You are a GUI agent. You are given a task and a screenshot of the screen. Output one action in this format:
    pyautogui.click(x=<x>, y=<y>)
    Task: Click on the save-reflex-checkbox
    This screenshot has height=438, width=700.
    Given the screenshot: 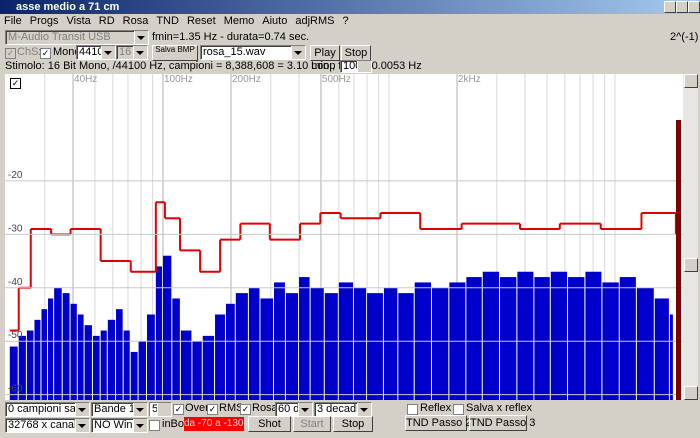 What is the action you would take?
    pyautogui.click(x=458, y=409)
    